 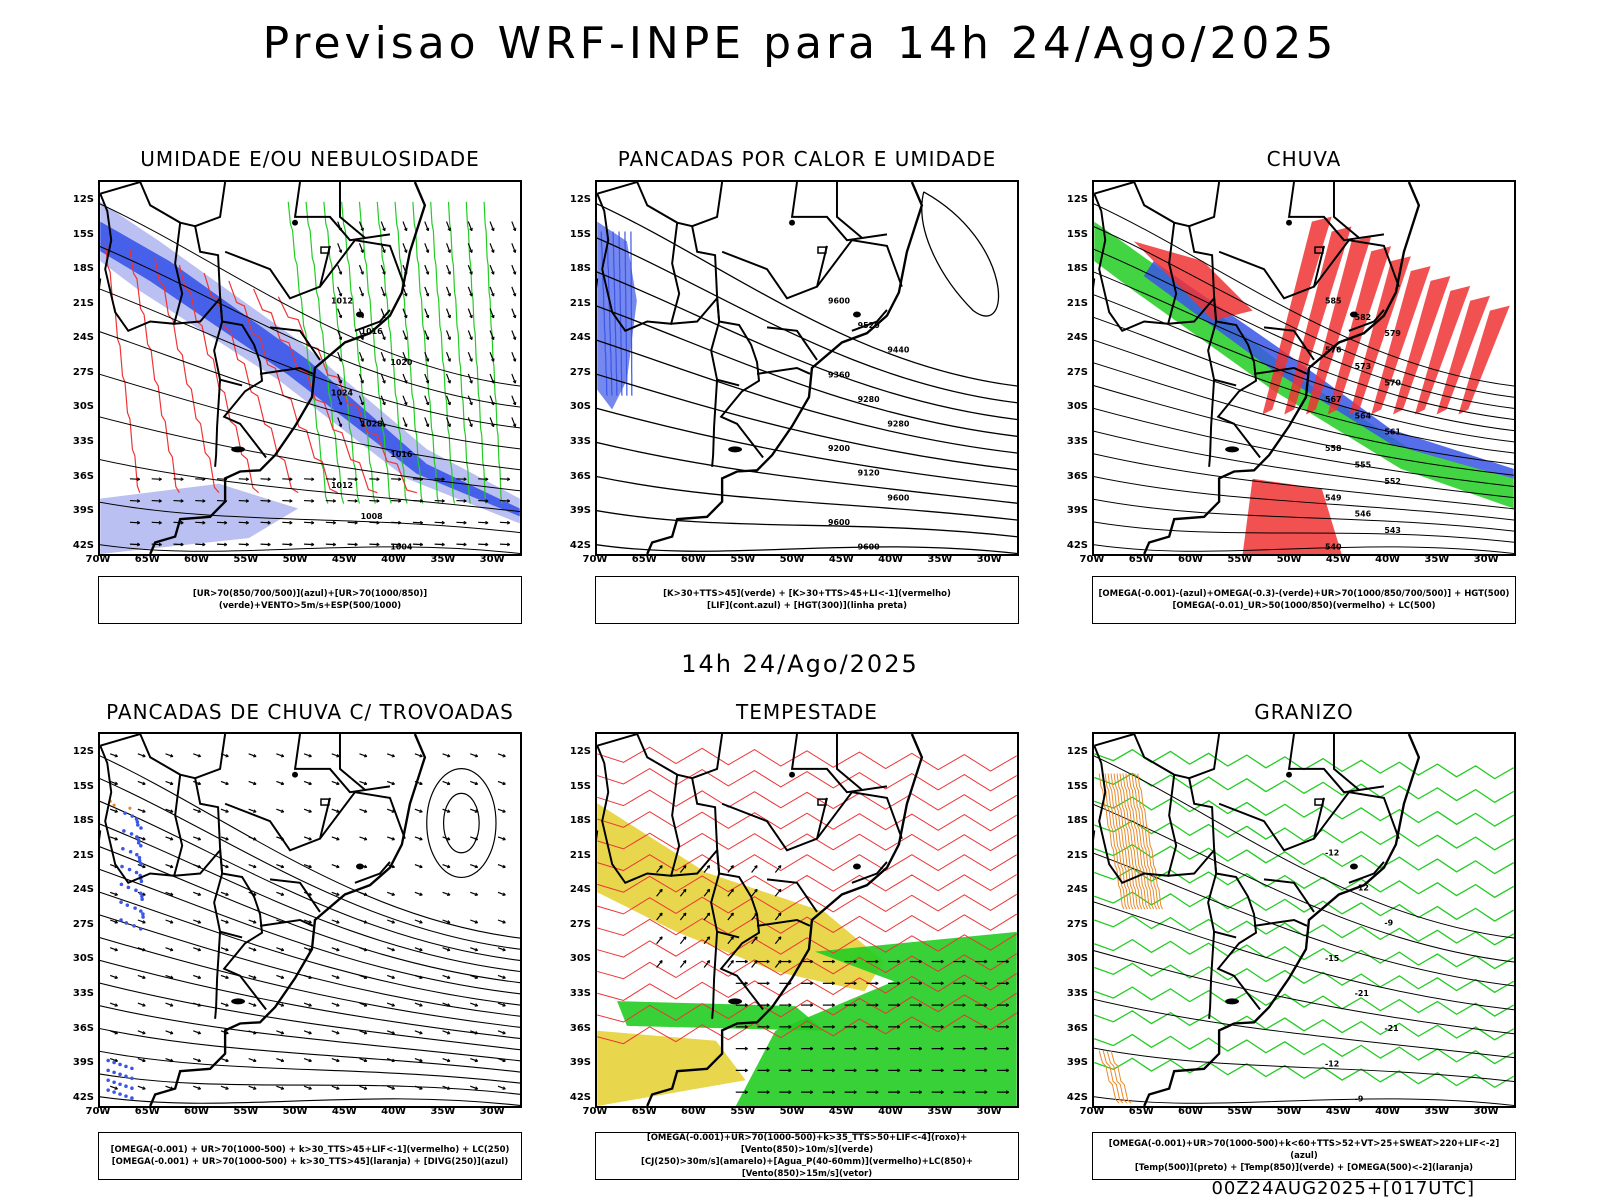 What do you see at coordinates (1343, 1188) in the screenshot?
I see `run-time-footer: 00Z24AUG2025+[017UTC]` at bounding box center [1343, 1188].